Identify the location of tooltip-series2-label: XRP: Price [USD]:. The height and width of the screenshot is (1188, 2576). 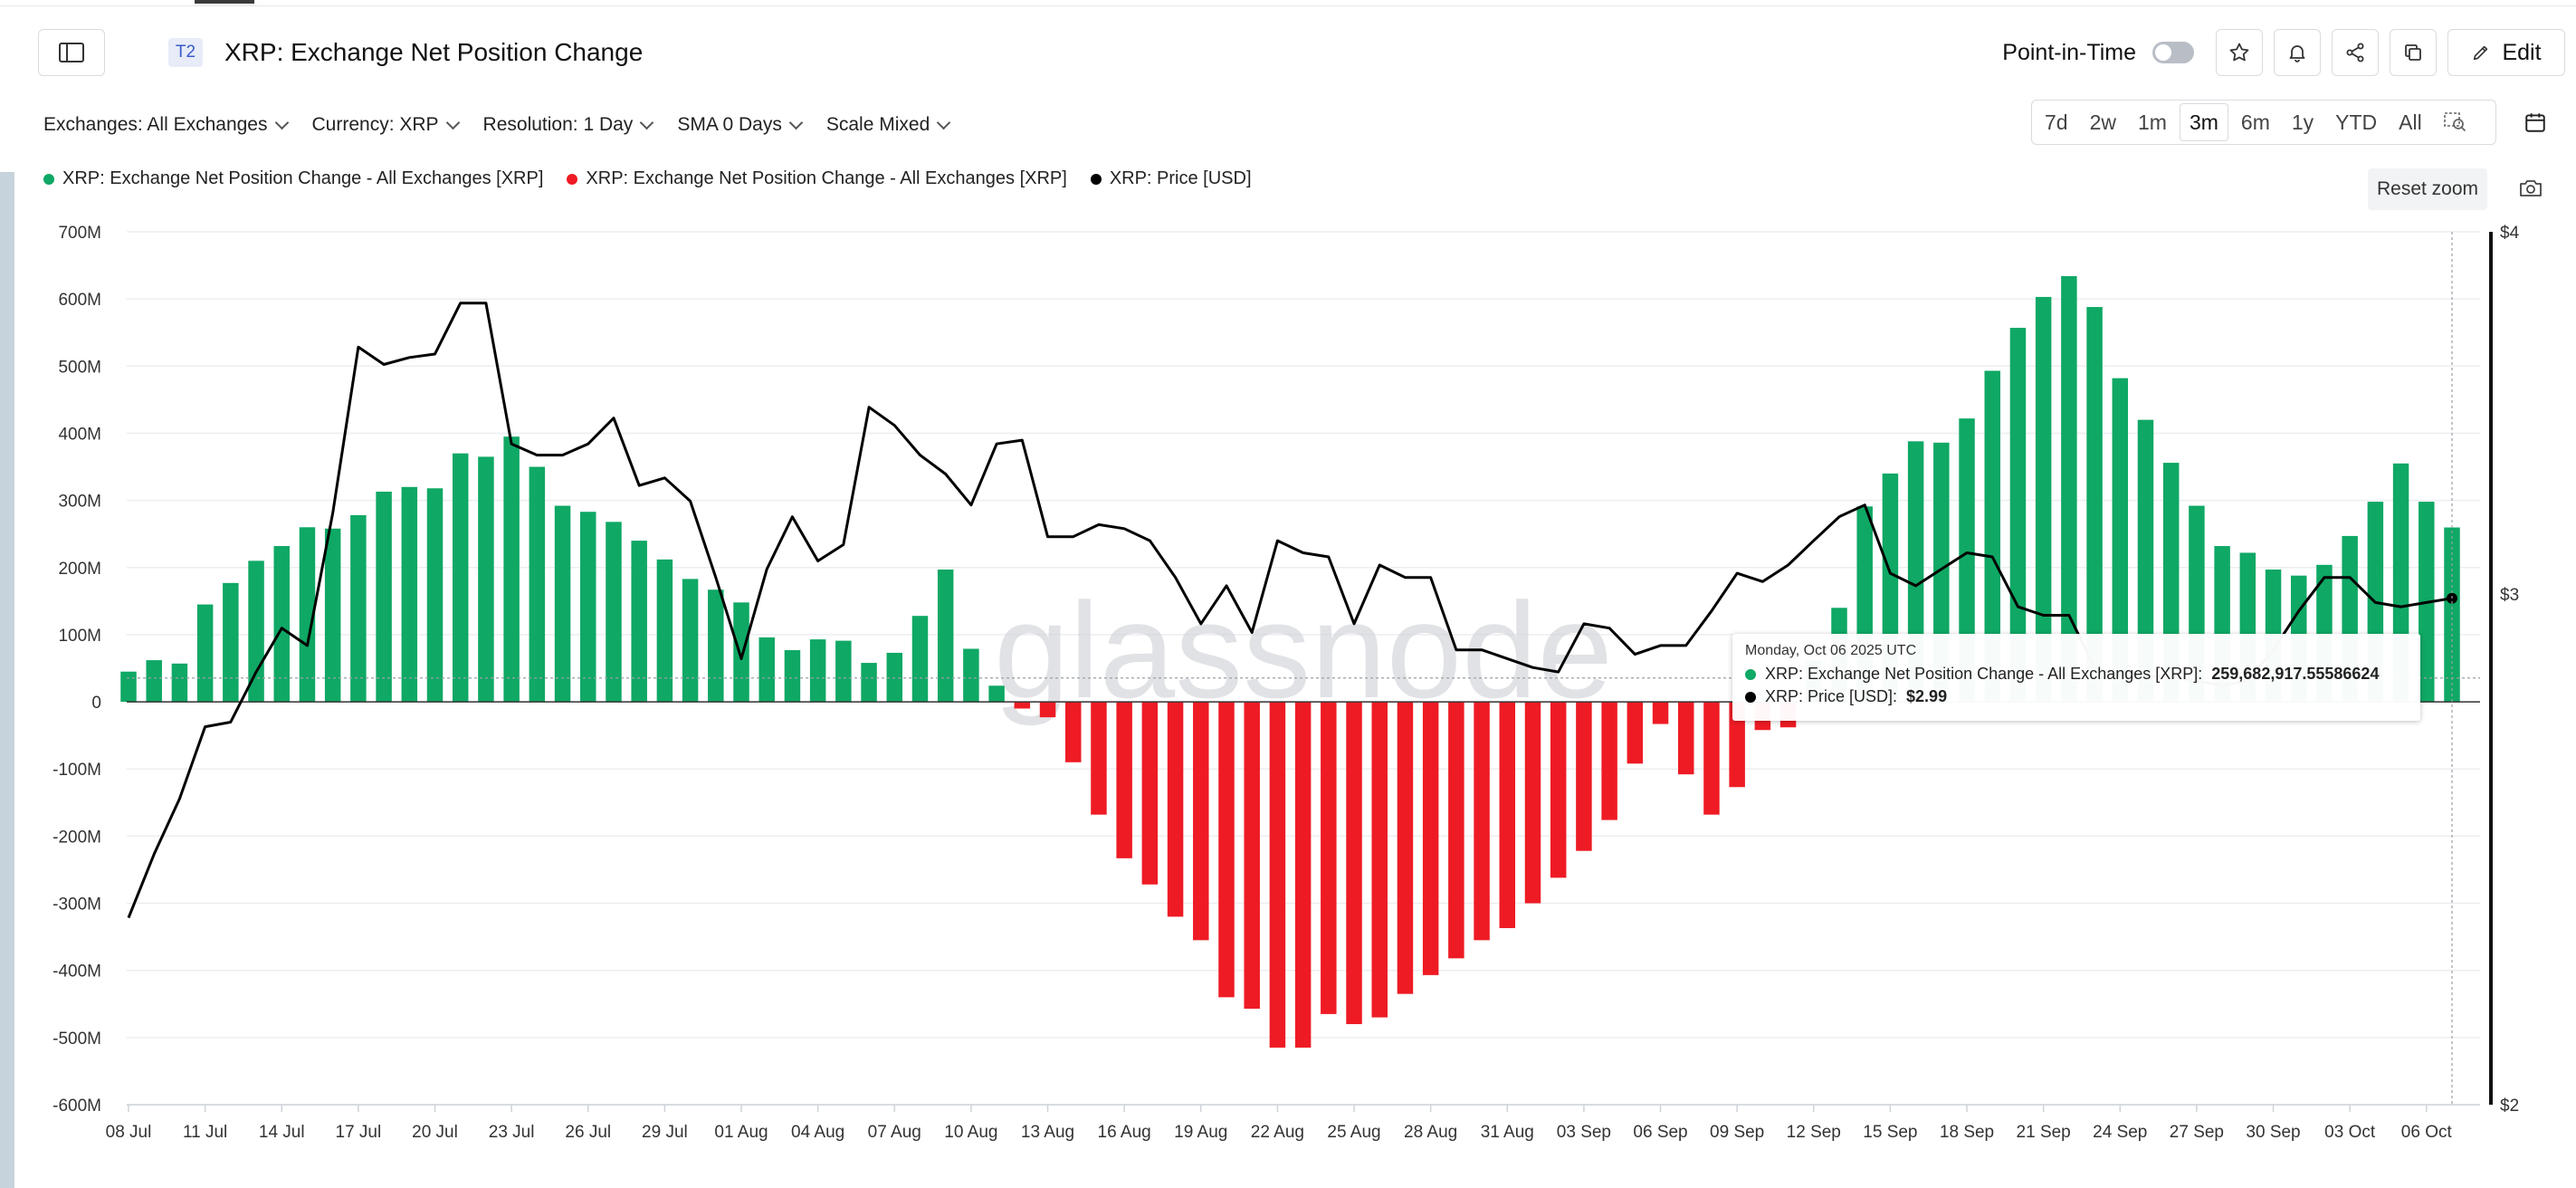
(1832, 696).